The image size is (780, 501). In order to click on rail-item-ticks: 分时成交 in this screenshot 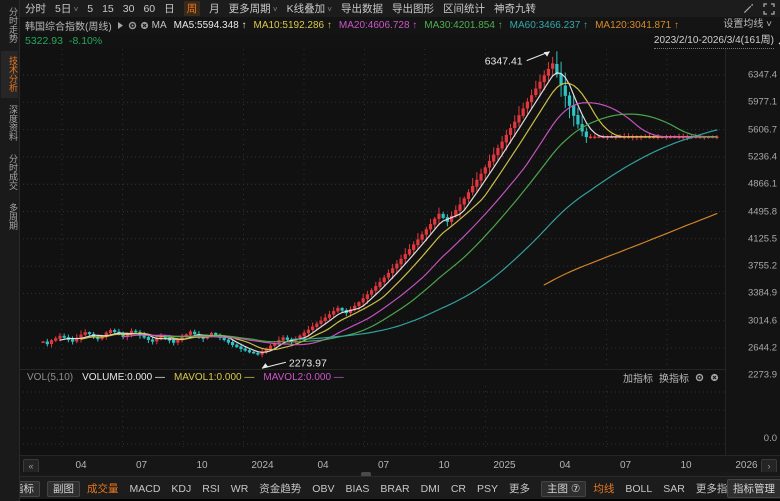, I will do `click(13, 172)`.